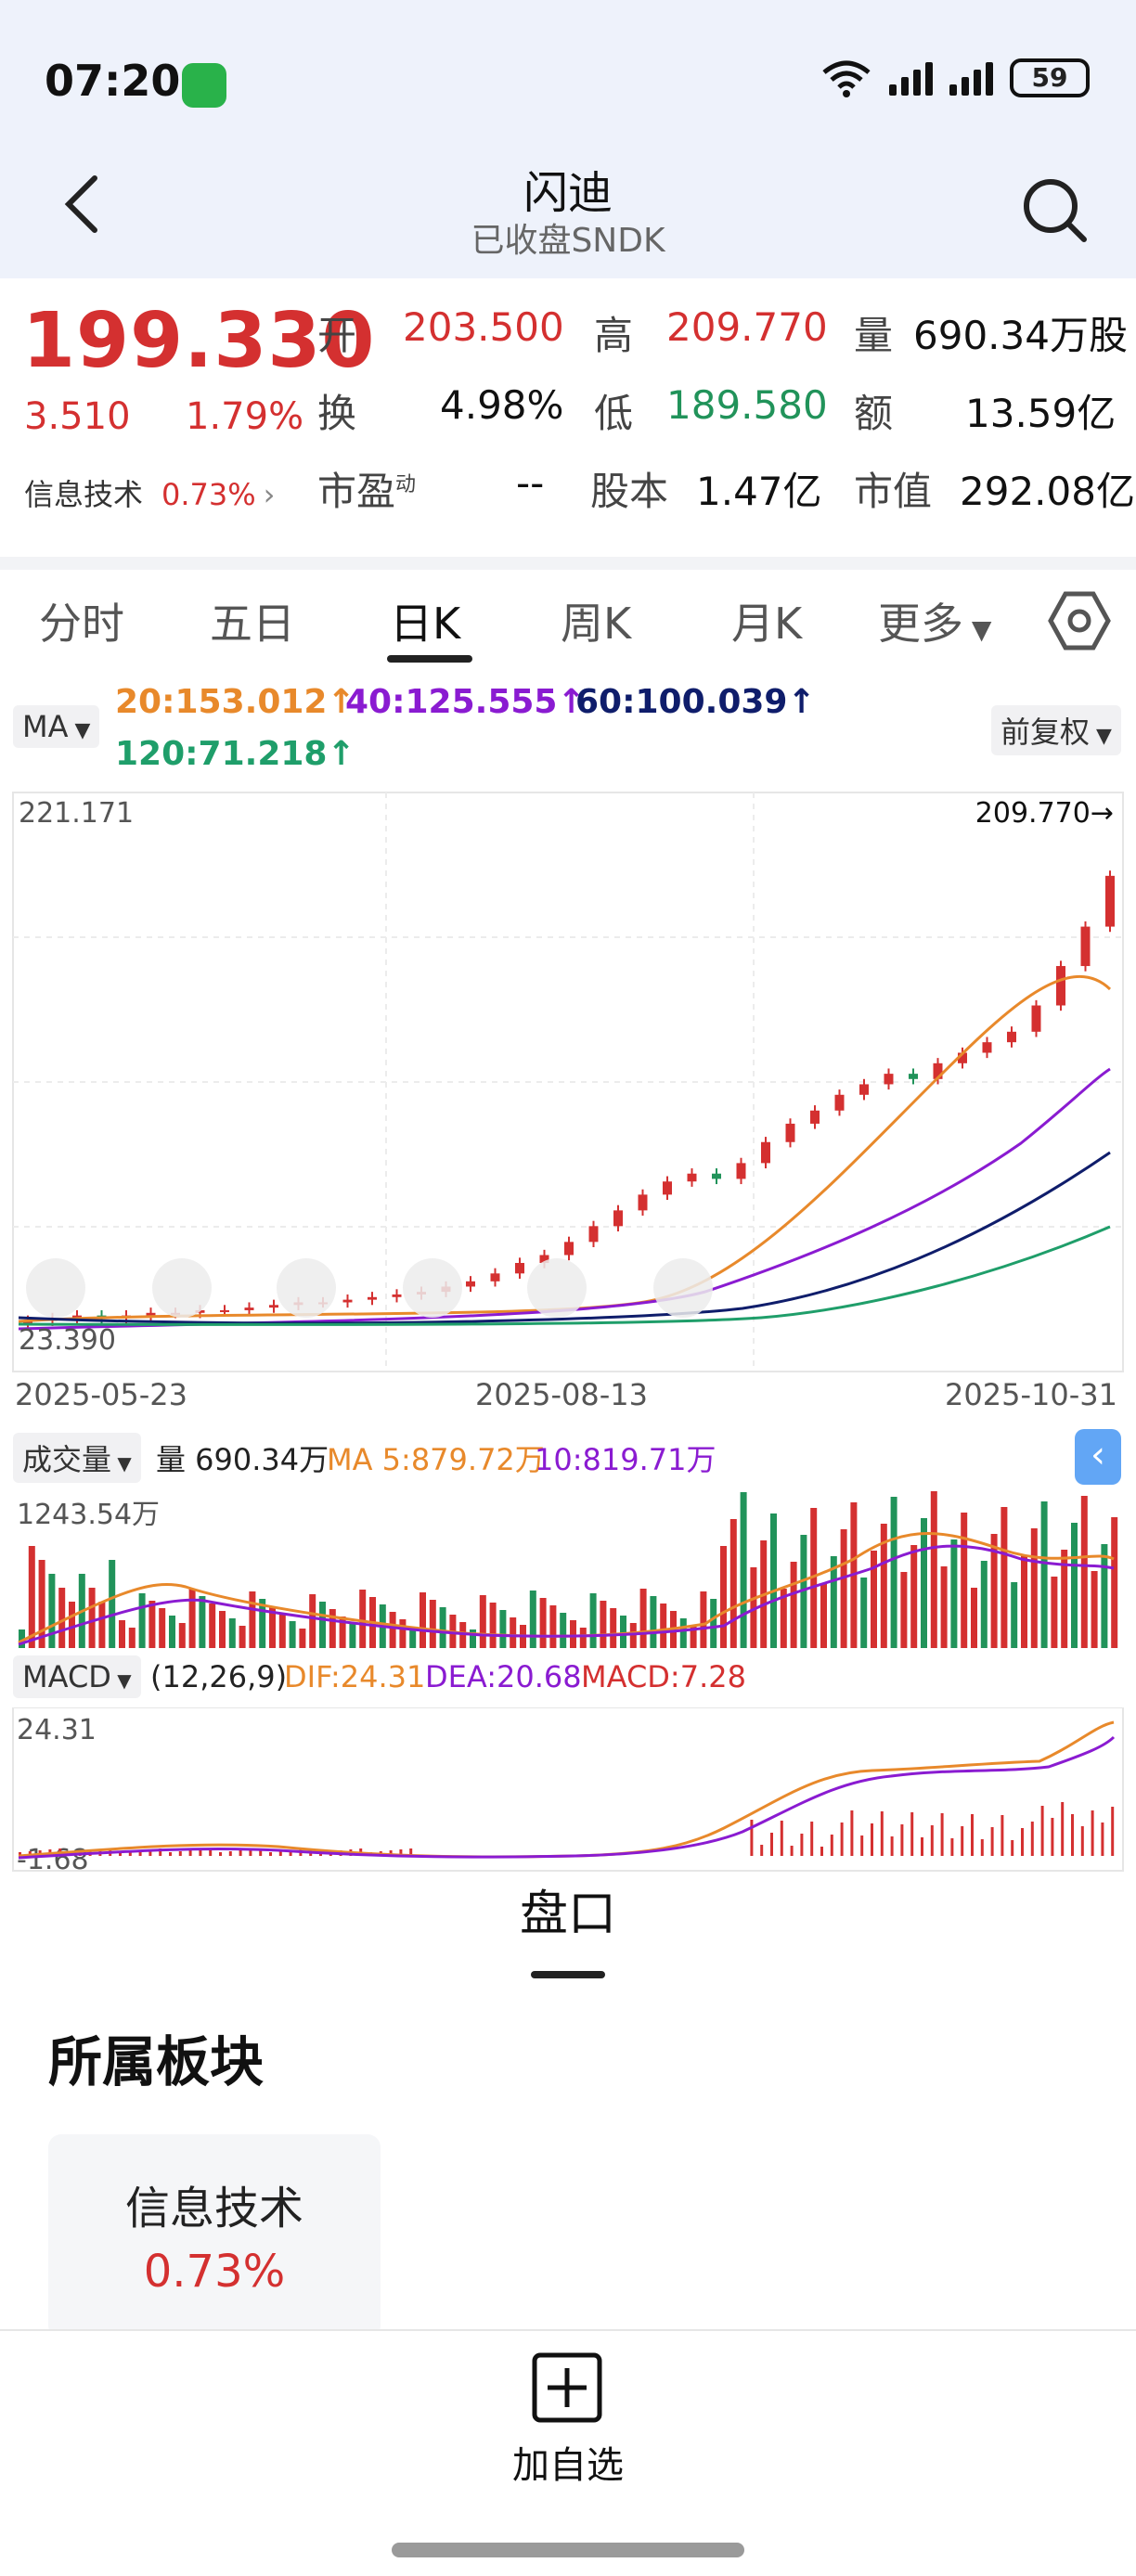  What do you see at coordinates (208, 495) in the screenshot?
I see `sector-pct: 0.73%` at bounding box center [208, 495].